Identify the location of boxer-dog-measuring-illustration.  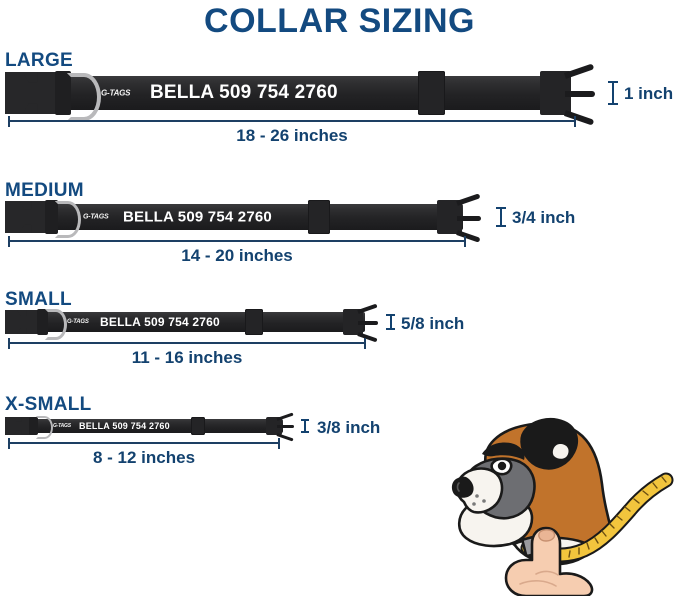
(559, 498).